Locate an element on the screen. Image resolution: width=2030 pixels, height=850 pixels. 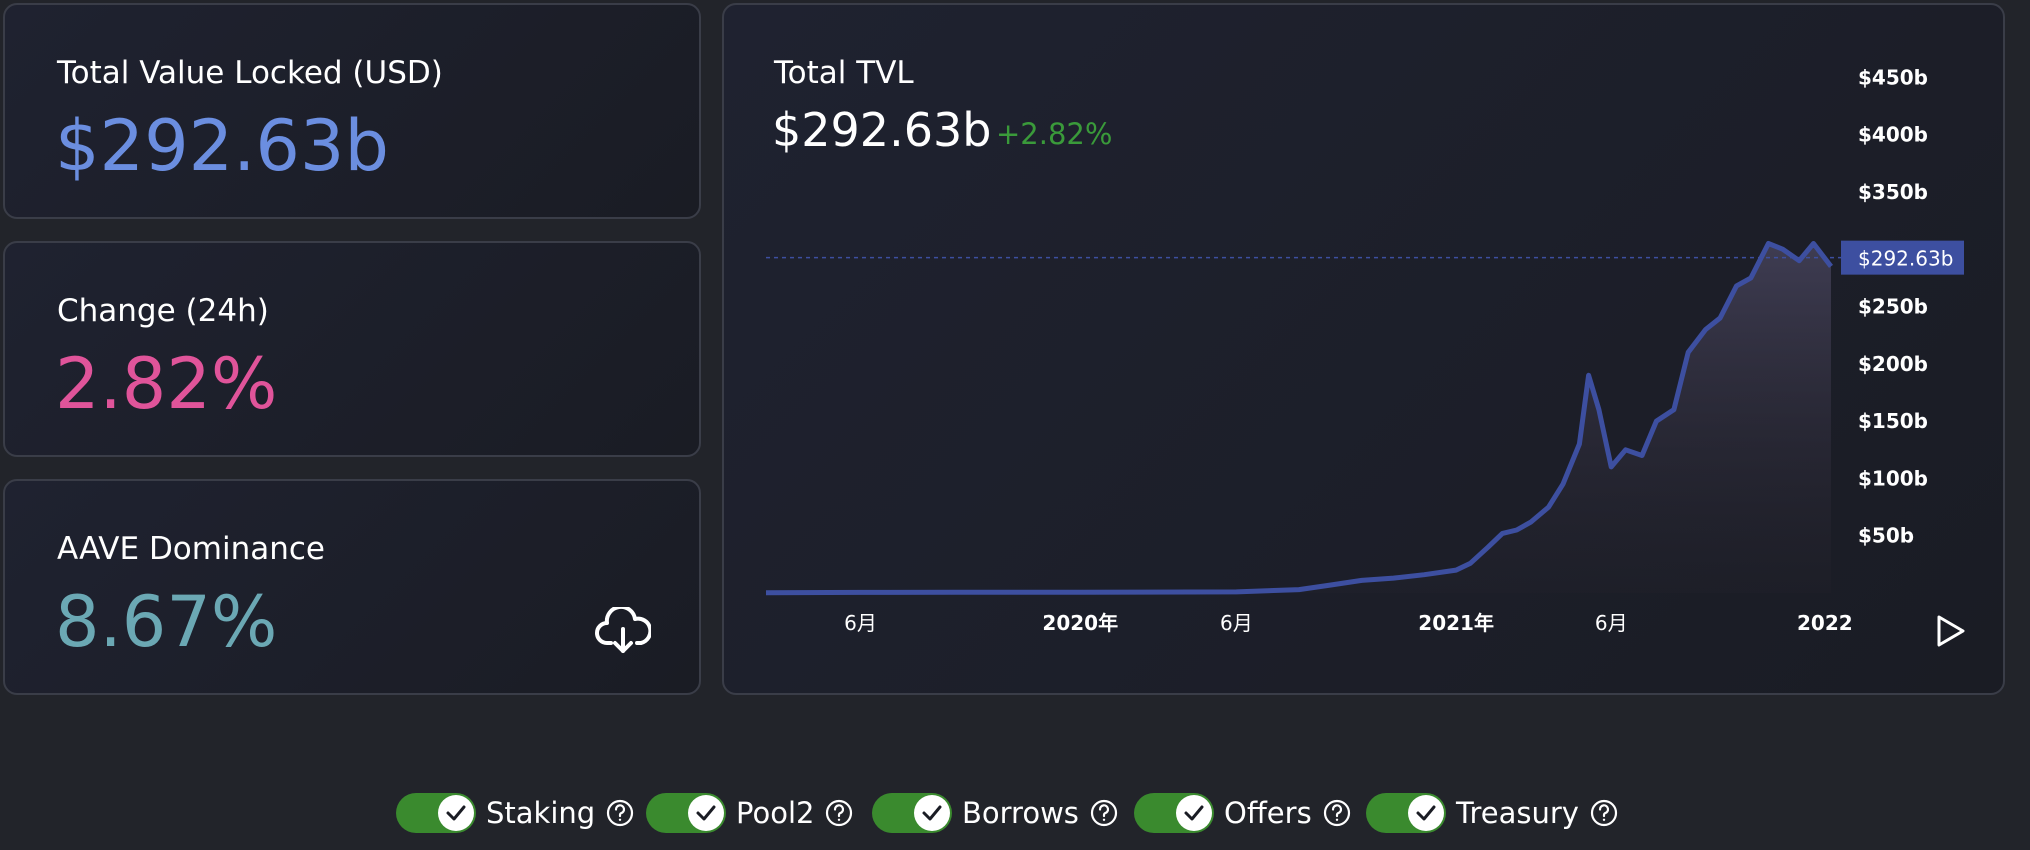
y-tick-label: $100b is located at coordinates (1893, 478).